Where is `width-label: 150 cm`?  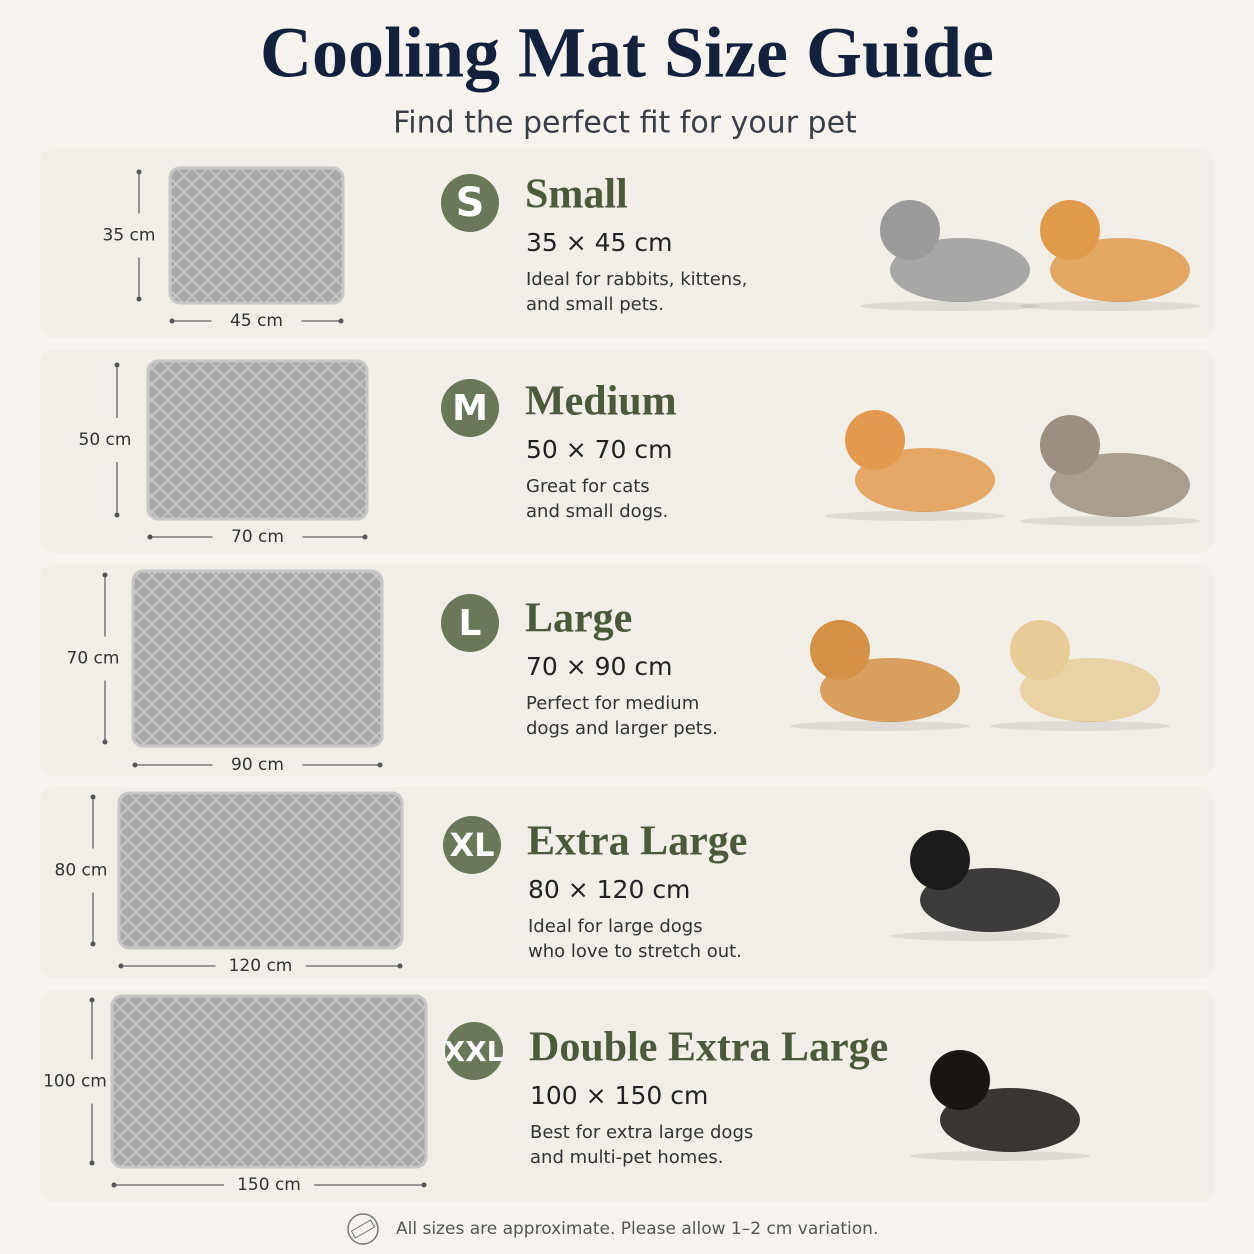 width-label: 150 cm is located at coordinates (269, 1185).